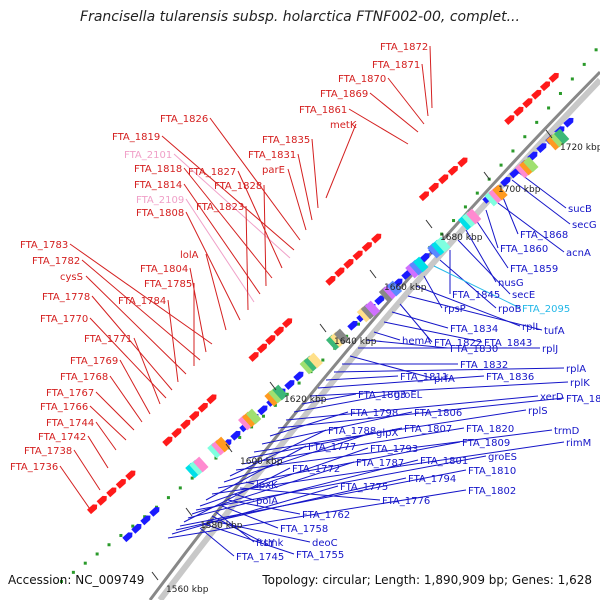  What do you see at coordinates (62, 437) in the screenshot?
I see `left-gene-label: FTA_1742` at bounding box center [62, 437].